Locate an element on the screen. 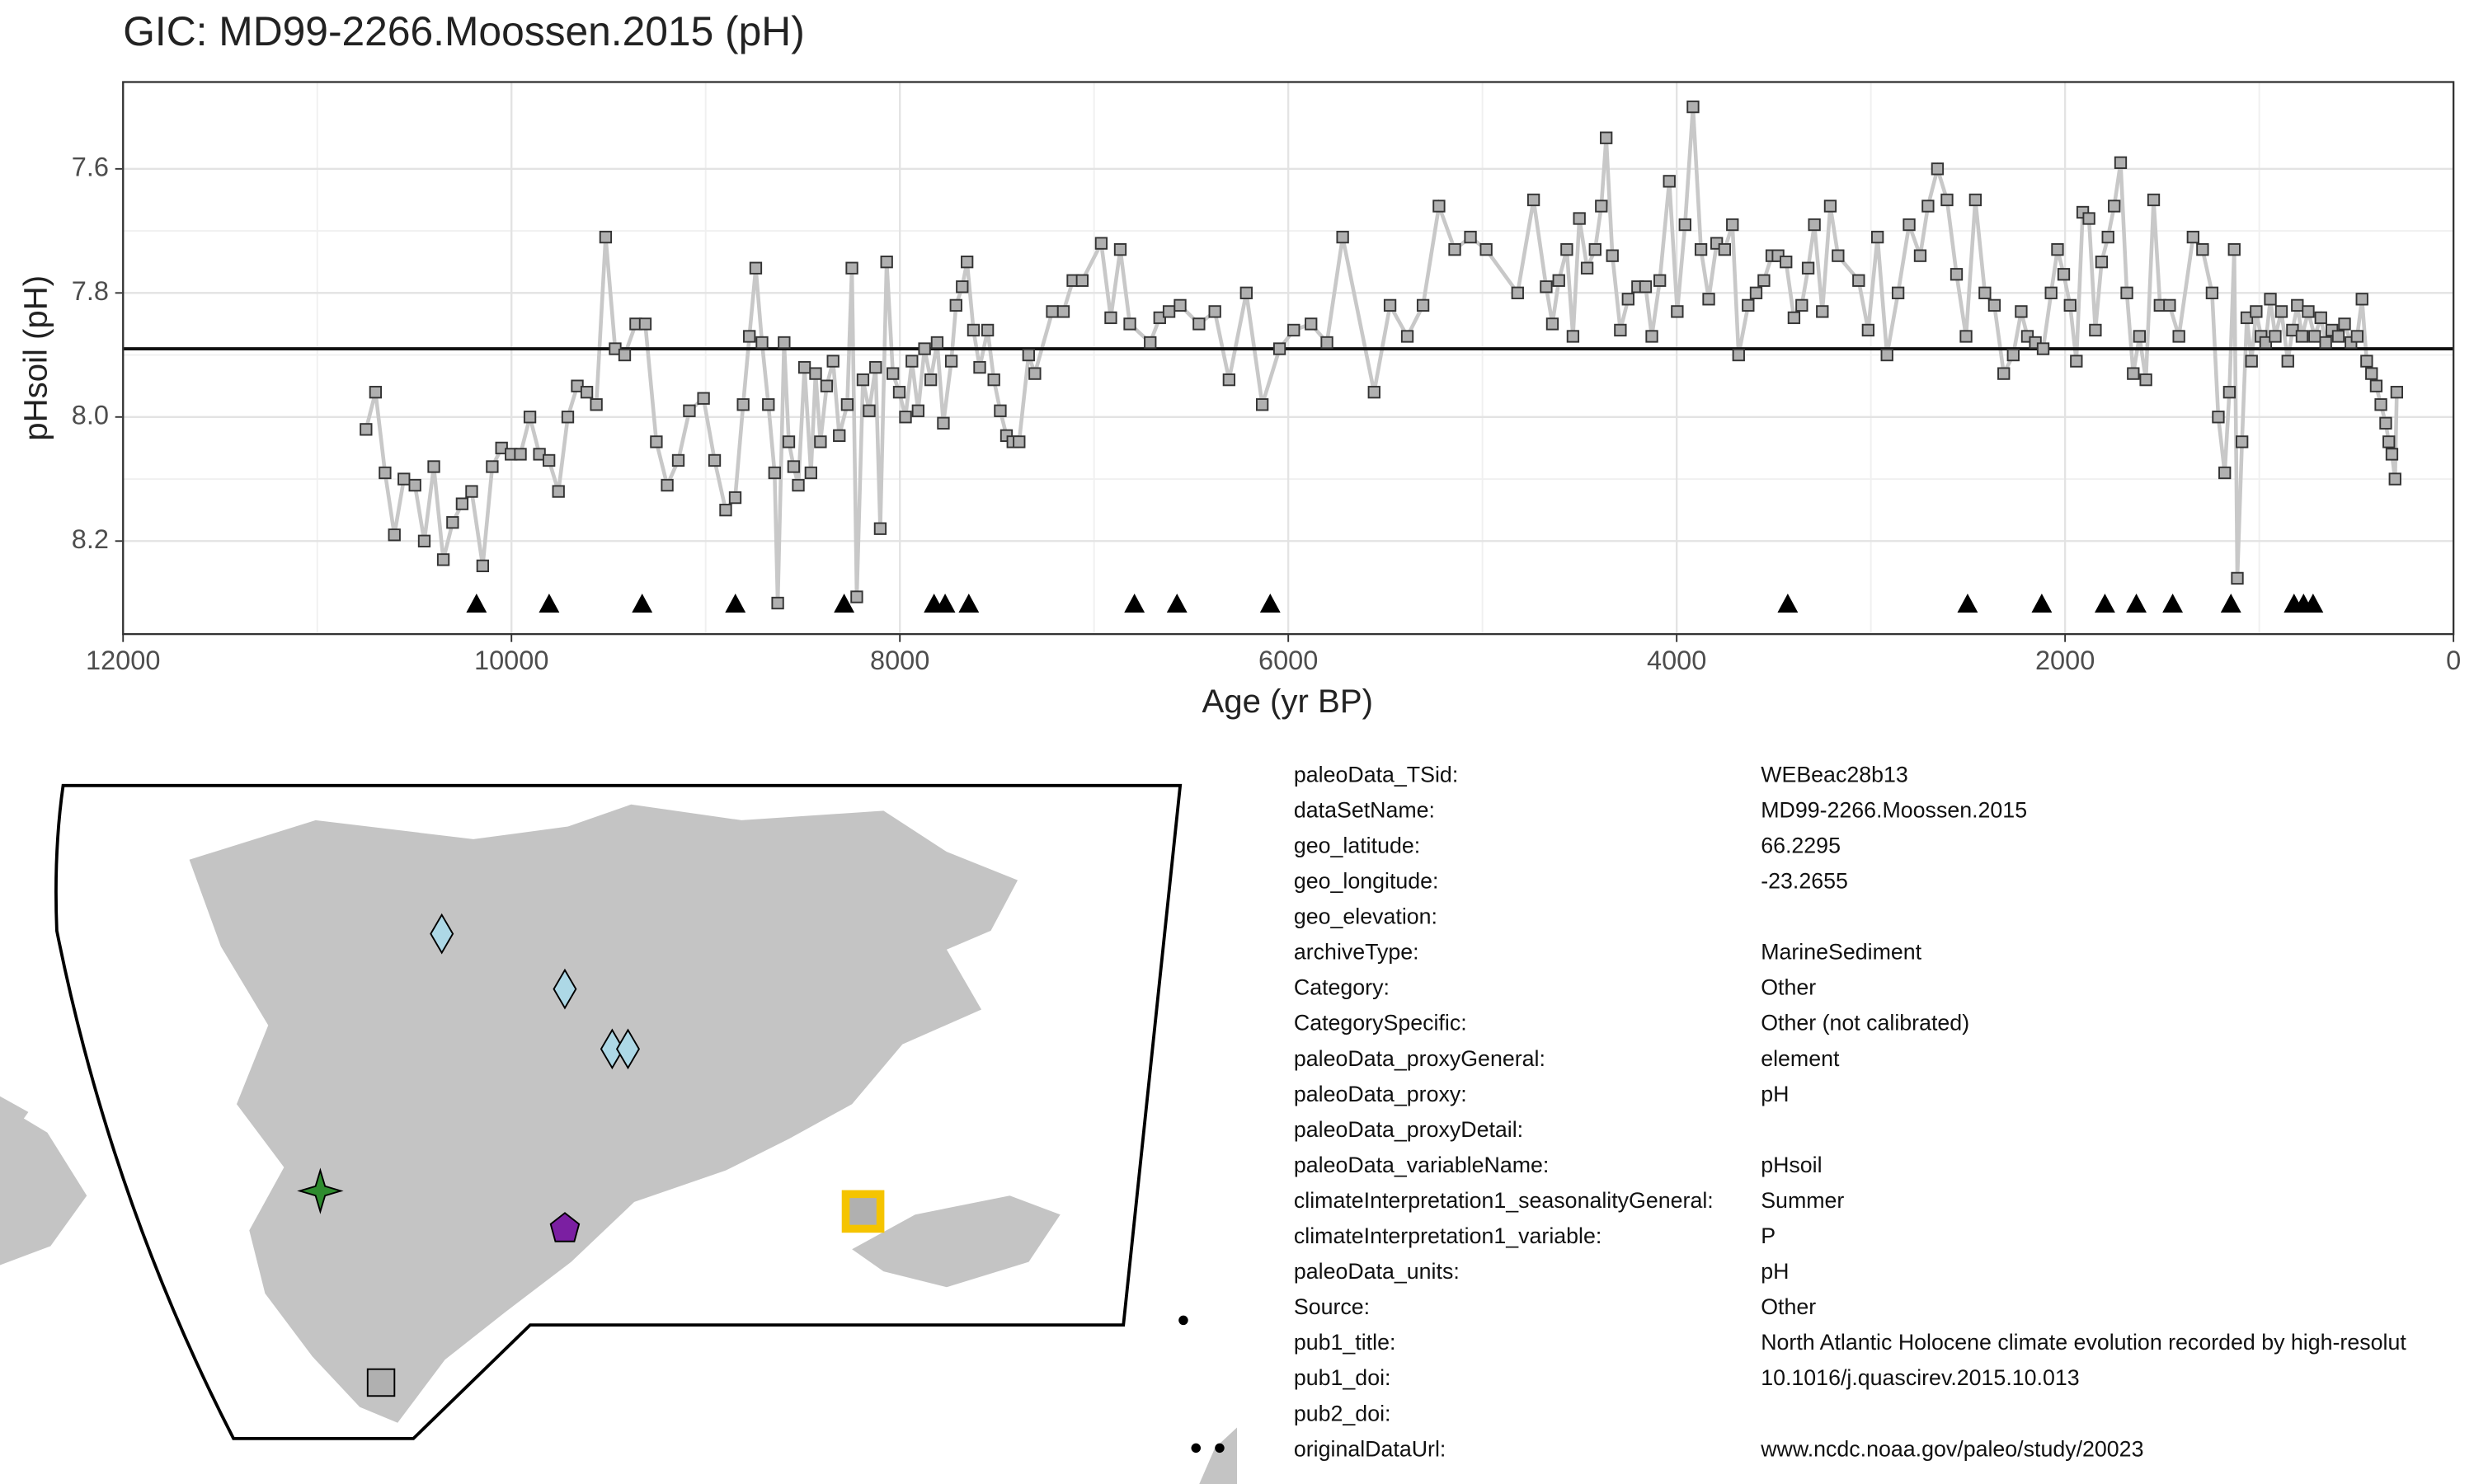 The height and width of the screenshot is (1484, 2474). iceland is located at coordinates (956, 1241).